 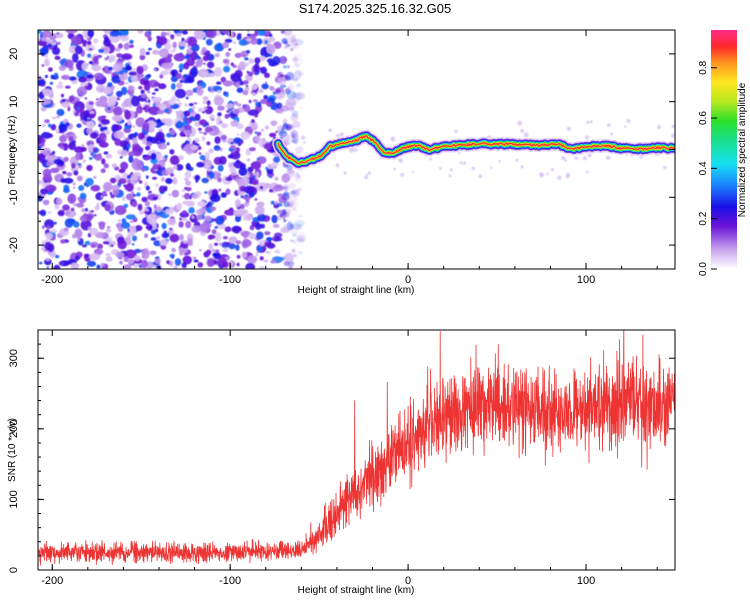 What do you see at coordinates (14, 197) in the screenshot?
I see `y-tick-label: -10` at bounding box center [14, 197].